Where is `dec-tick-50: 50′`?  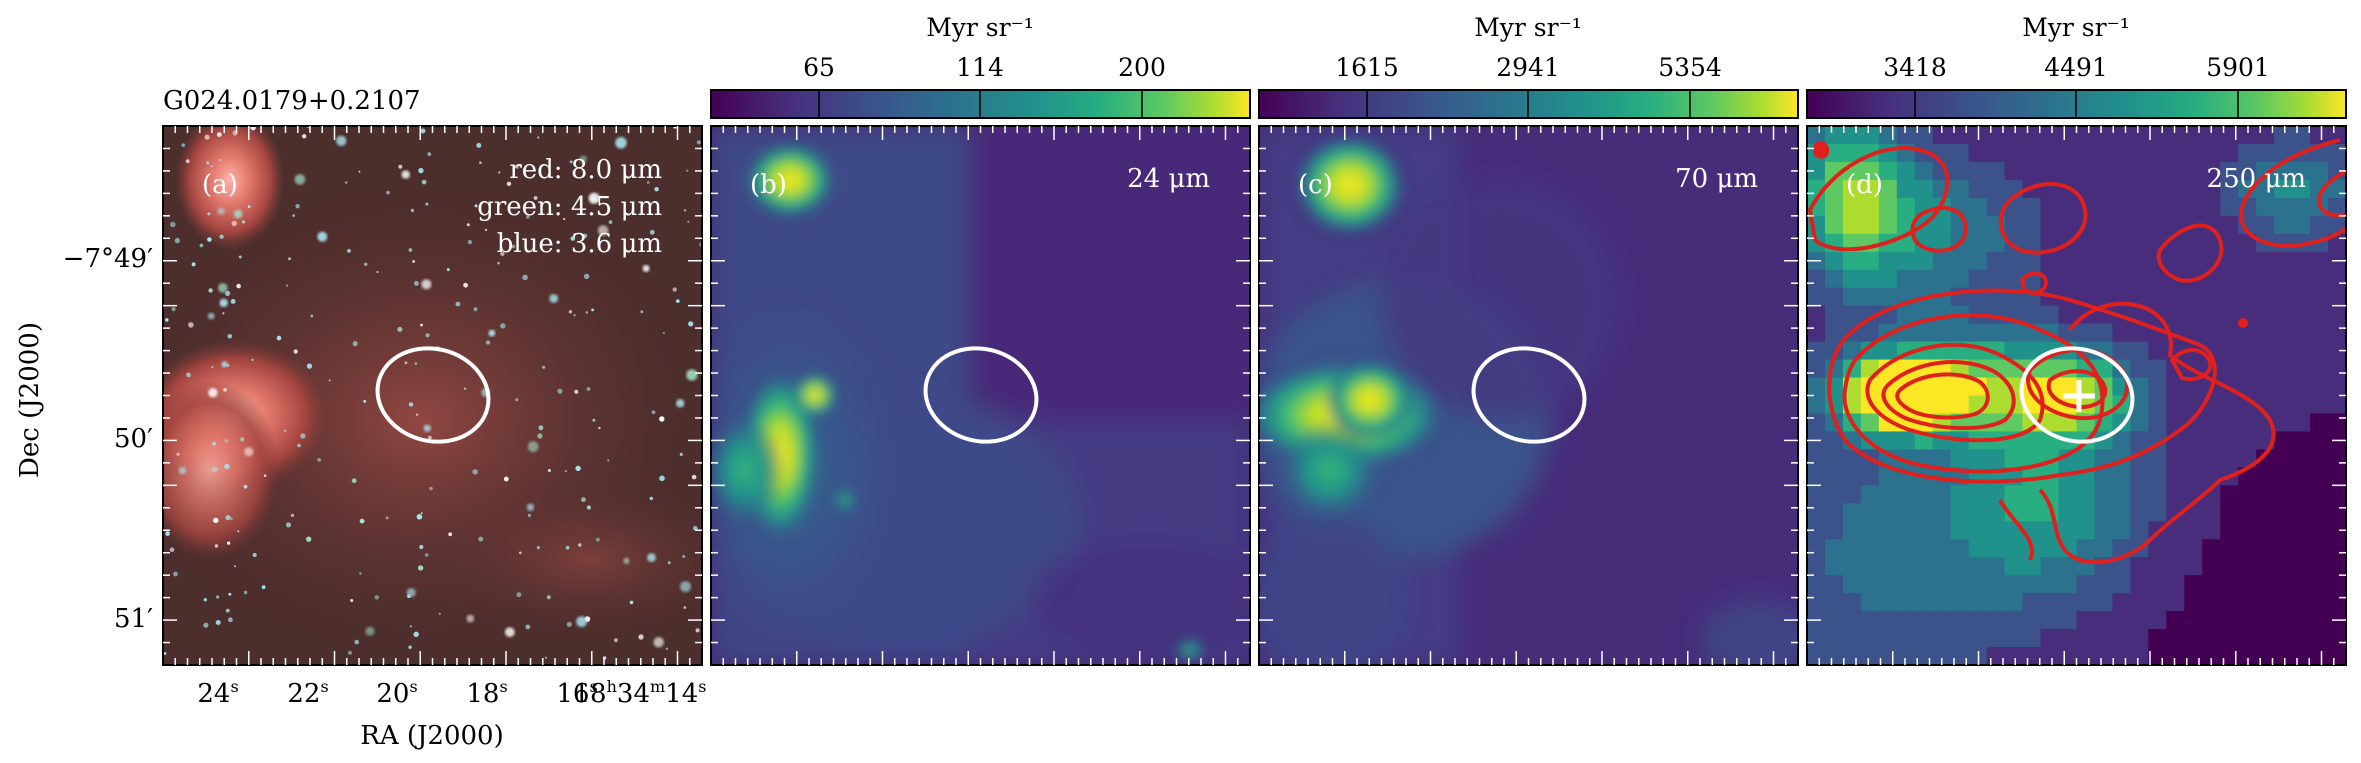 dec-tick-50: 50′ is located at coordinates (133, 439).